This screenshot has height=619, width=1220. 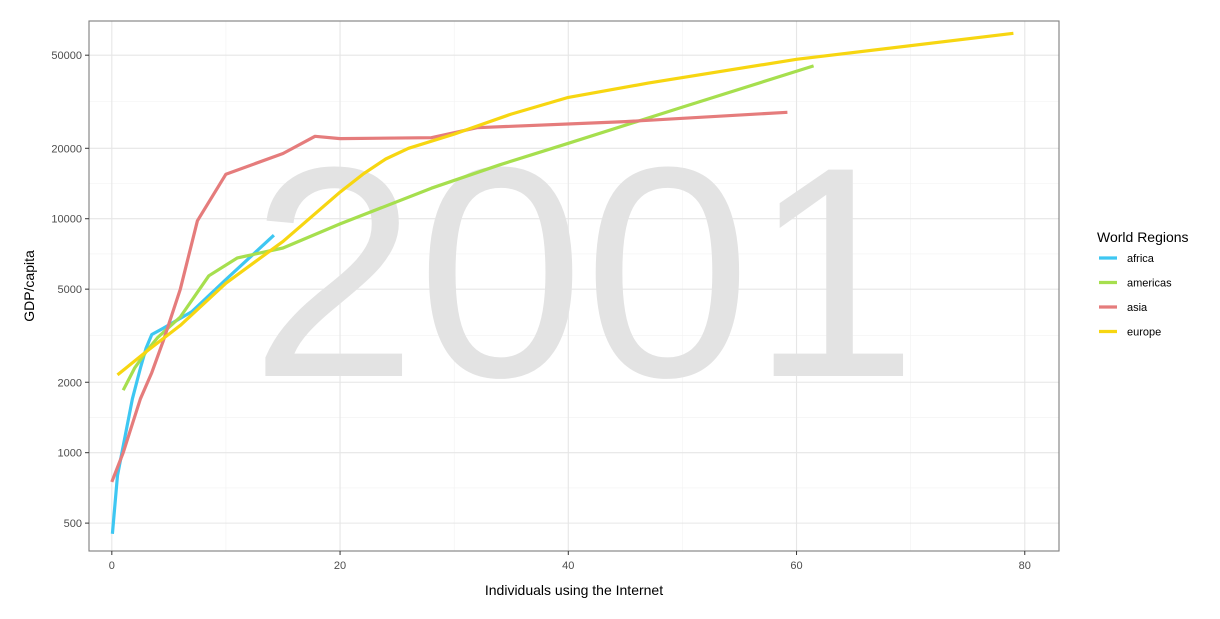 I want to click on y-tick-label: 10000, so click(x=66, y=220).